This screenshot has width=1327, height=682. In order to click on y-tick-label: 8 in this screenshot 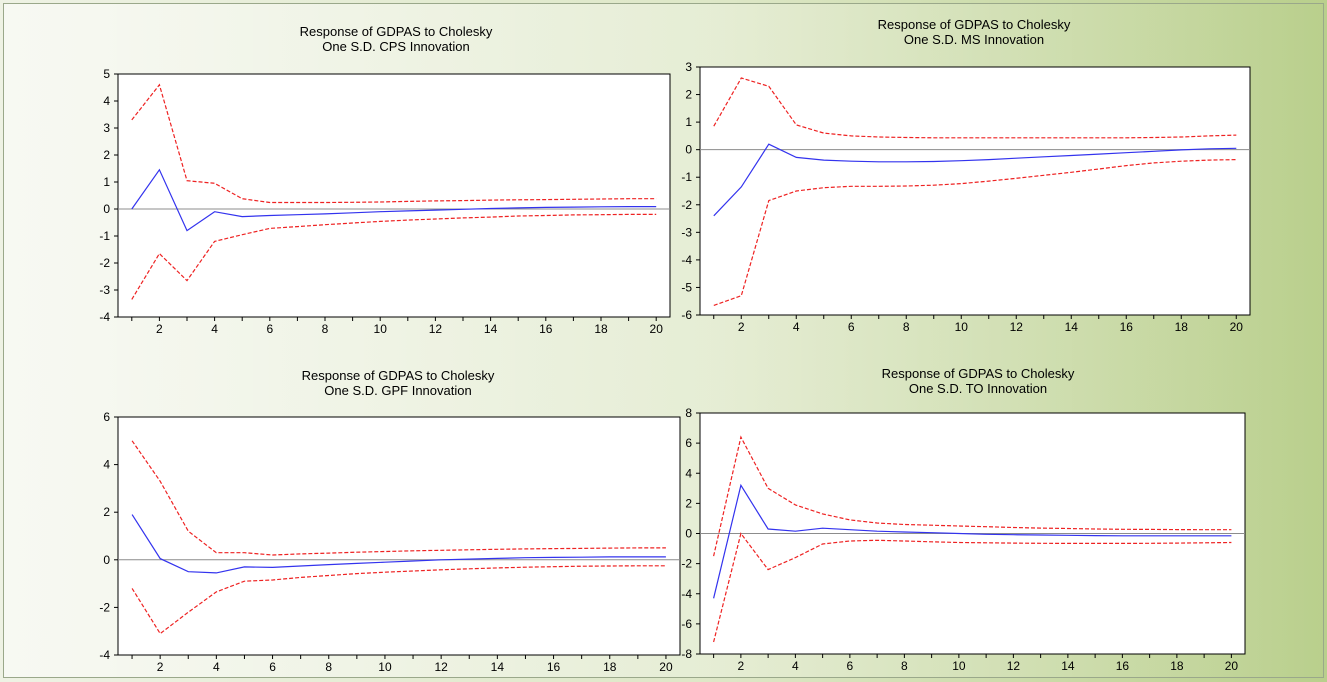, I will do `click(688, 413)`.